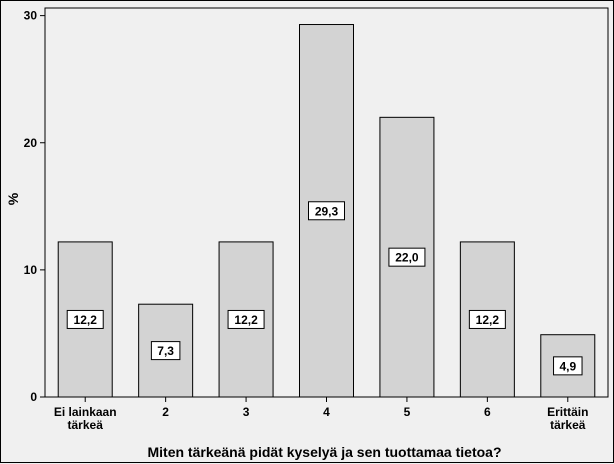 The height and width of the screenshot is (464, 614). Describe the element at coordinates (487, 412) in the screenshot. I see `x-tick-label: 6` at that location.